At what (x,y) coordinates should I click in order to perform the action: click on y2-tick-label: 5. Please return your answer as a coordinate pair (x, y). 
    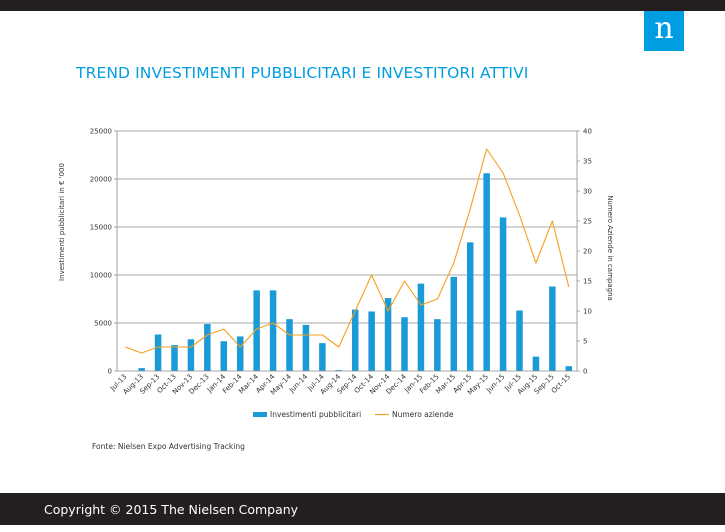
    Looking at the image, I should click on (585, 342).